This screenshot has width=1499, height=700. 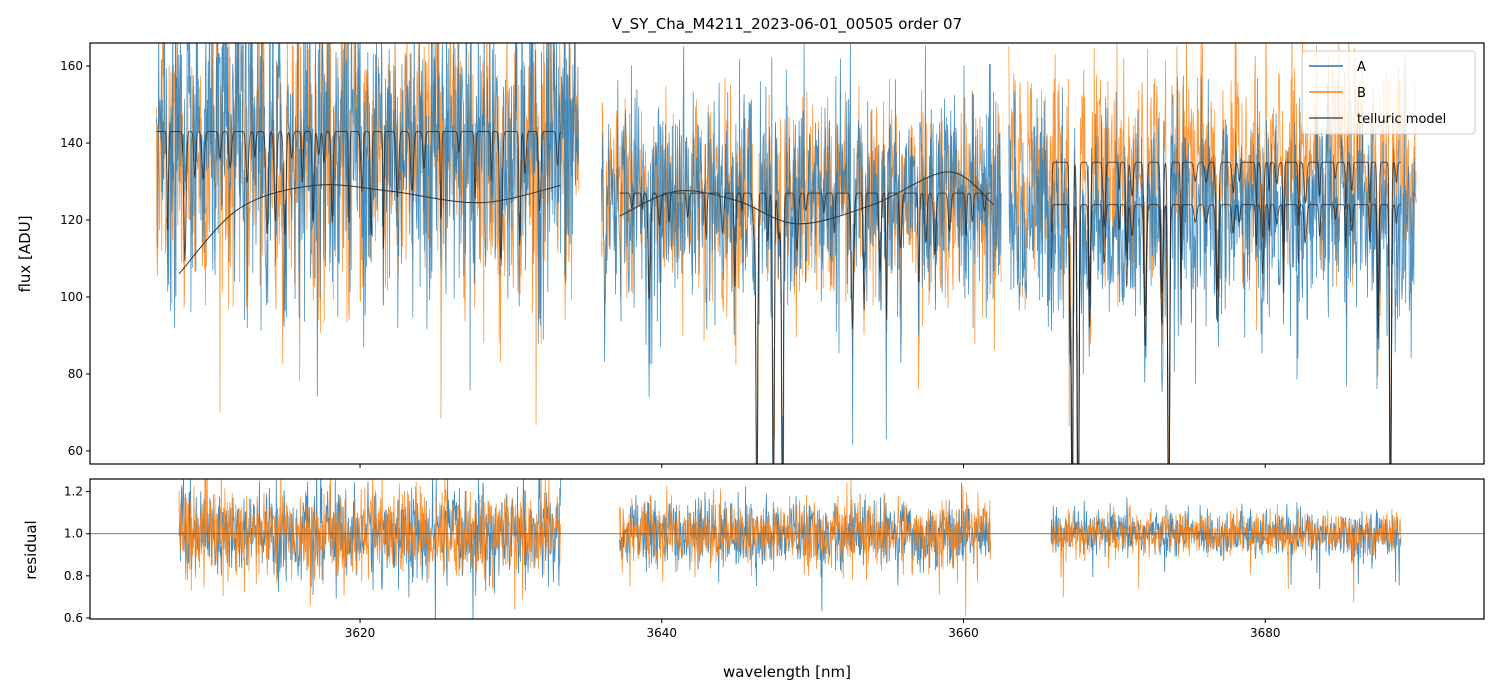 I want to click on y-tick-label: 0.8, so click(x=73, y=576).